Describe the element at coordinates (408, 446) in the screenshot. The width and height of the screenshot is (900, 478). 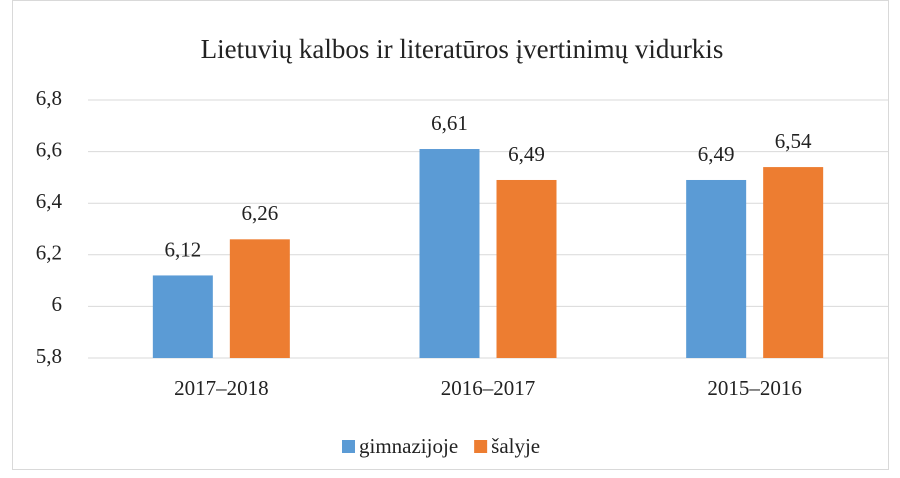
I see `legend-label: gimnazijoje` at that location.